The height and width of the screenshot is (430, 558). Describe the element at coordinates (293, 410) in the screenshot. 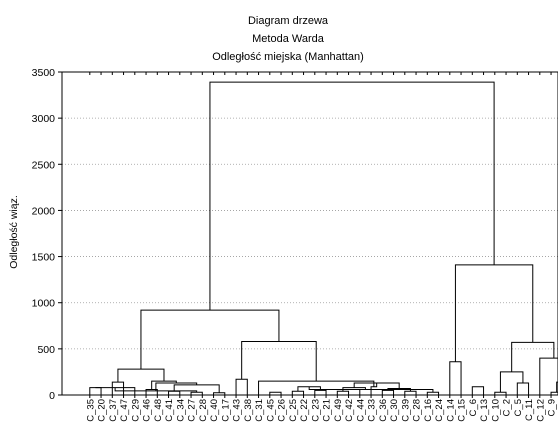

I see `leaf-label: C_25` at that location.